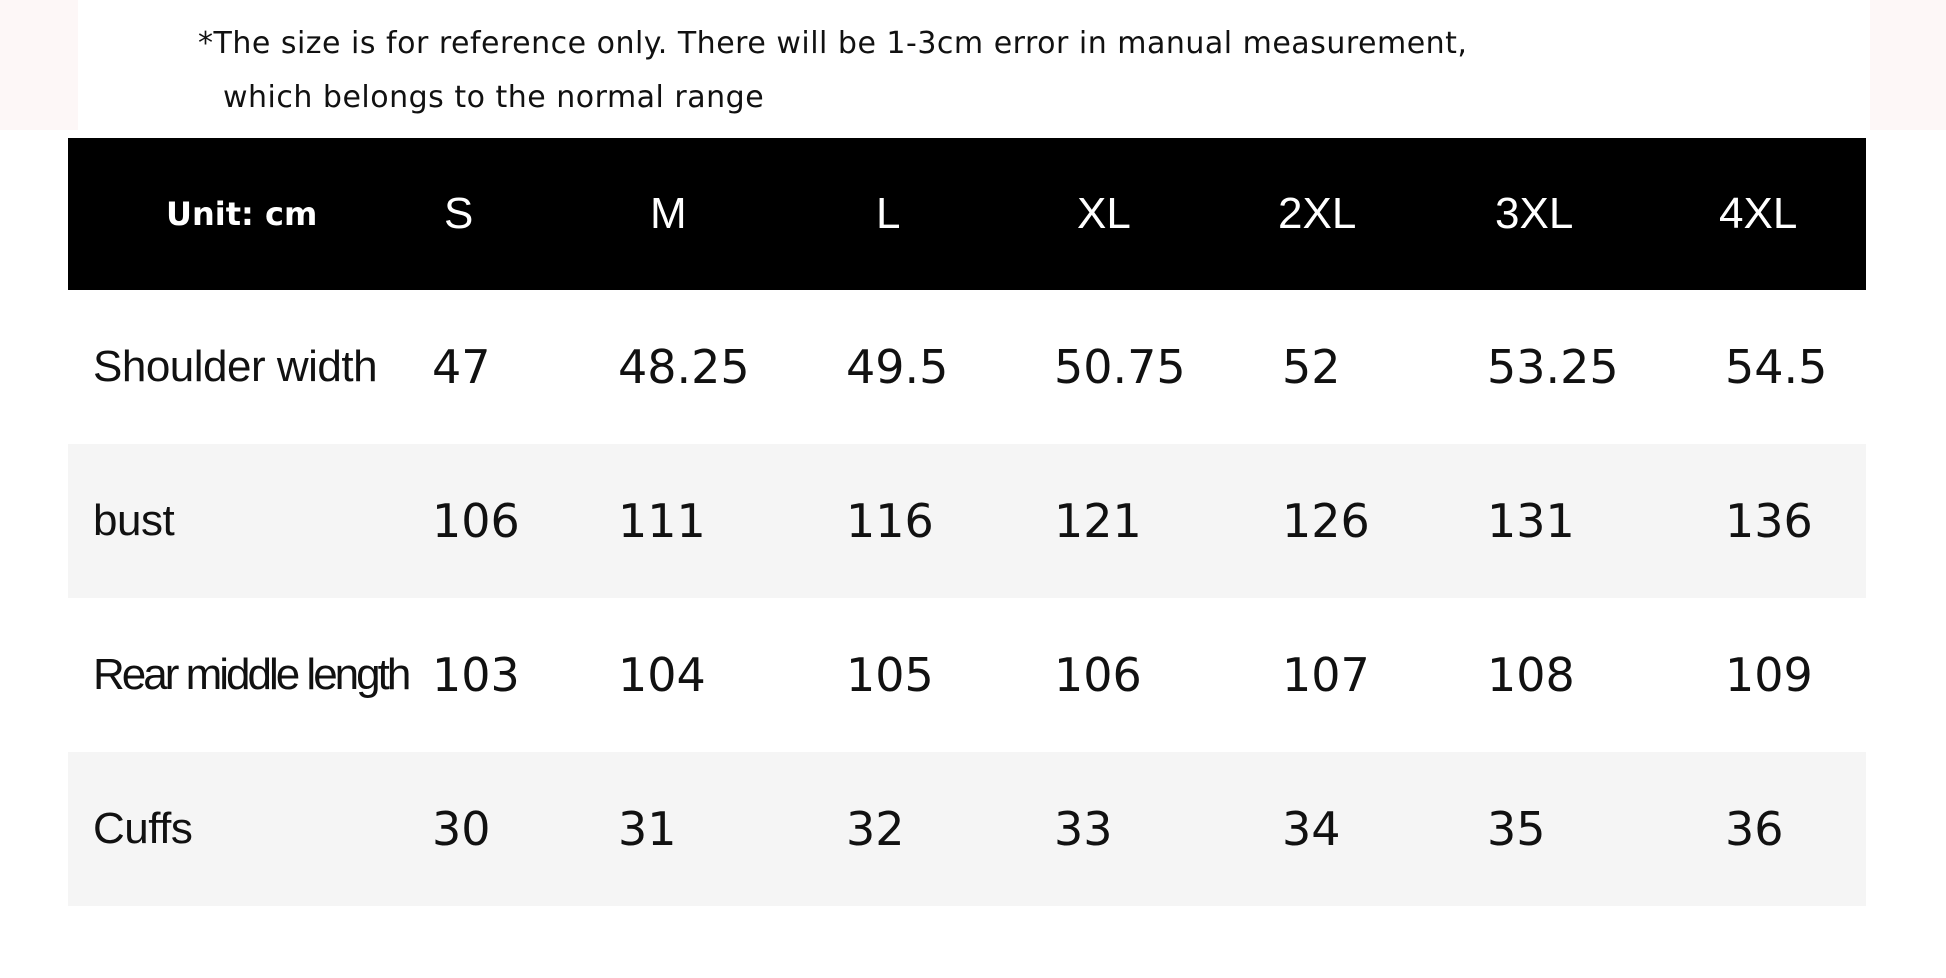  Describe the element at coordinates (143, 828) in the screenshot. I see `row-label: Cuffs` at that location.